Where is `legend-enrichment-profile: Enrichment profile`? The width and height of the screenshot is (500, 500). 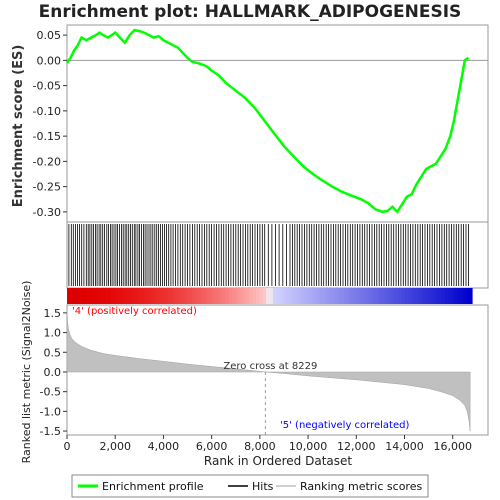
legend-enrichment-profile: Enrichment profile is located at coordinates (153, 486).